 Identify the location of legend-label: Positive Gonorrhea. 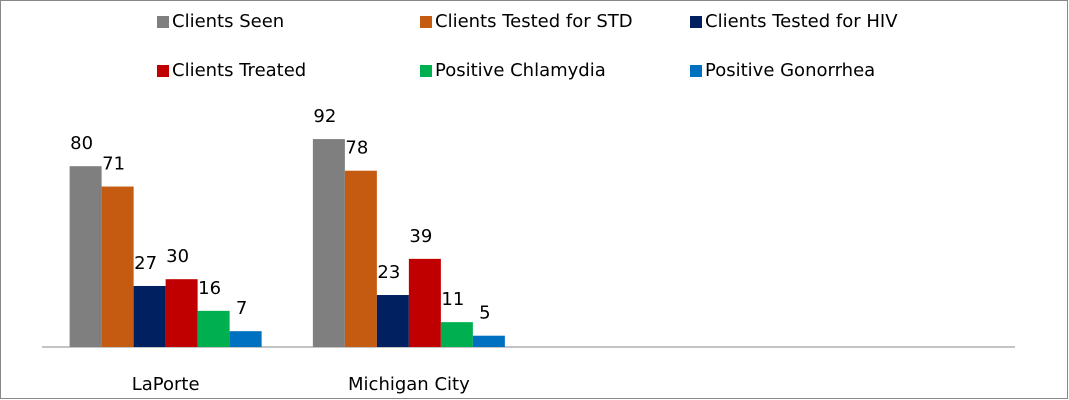
(790, 70).